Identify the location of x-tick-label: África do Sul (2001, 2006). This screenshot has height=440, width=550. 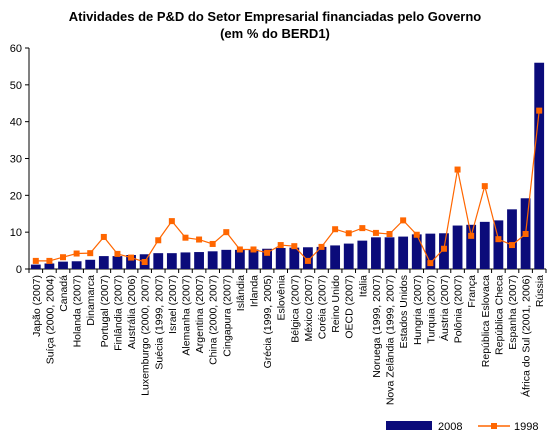
(526, 336).